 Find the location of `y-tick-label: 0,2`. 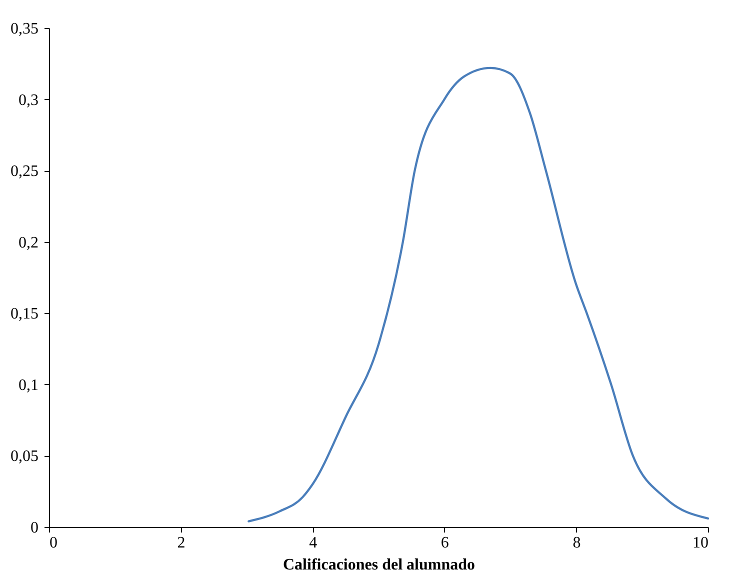

y-tick-label: 0,2 is located at coordinates (28, 243).